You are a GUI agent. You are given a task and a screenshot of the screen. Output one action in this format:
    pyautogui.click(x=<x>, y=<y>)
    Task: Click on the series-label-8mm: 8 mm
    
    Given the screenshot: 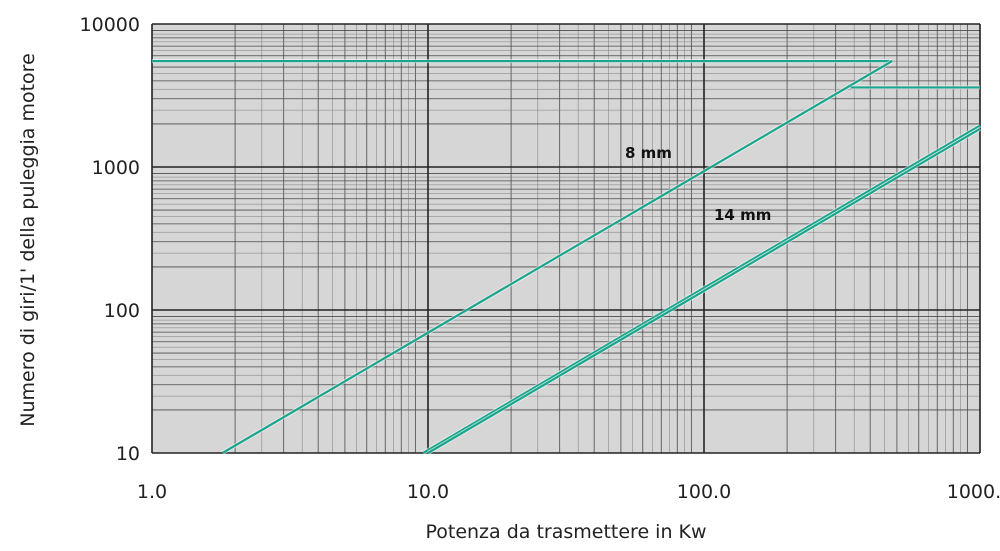 What is the action you would take?
    pyautogui.click(x=648, y=153)
    